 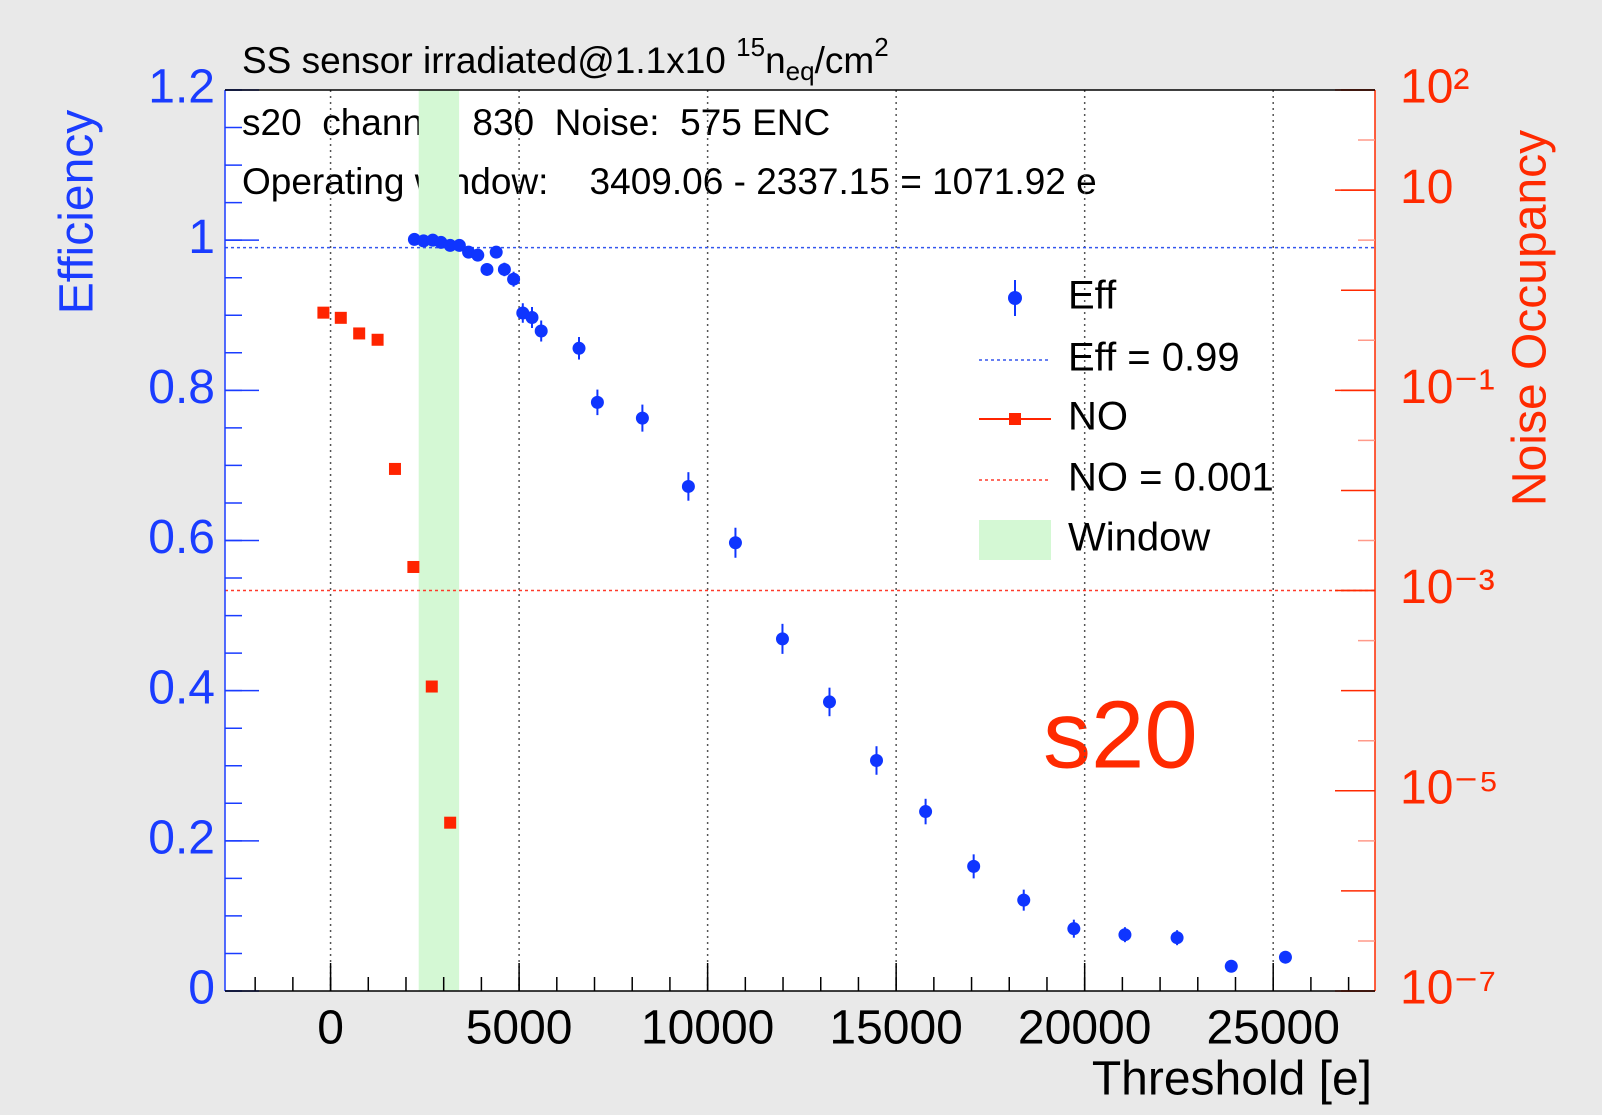 I want to click on chart-title: SS sensor irradiated@1.1x10 15neq/cm2, so click(x=565, y=59).